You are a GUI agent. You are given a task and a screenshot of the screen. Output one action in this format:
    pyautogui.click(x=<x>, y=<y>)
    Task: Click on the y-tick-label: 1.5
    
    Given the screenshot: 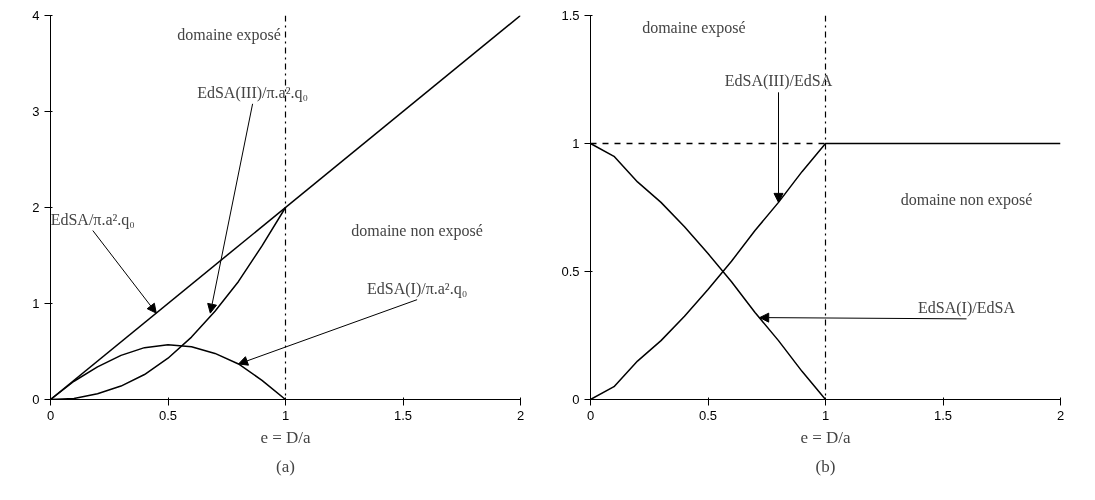 What is the action you would take?
    pyautogui.click(x=570, y=15)
    